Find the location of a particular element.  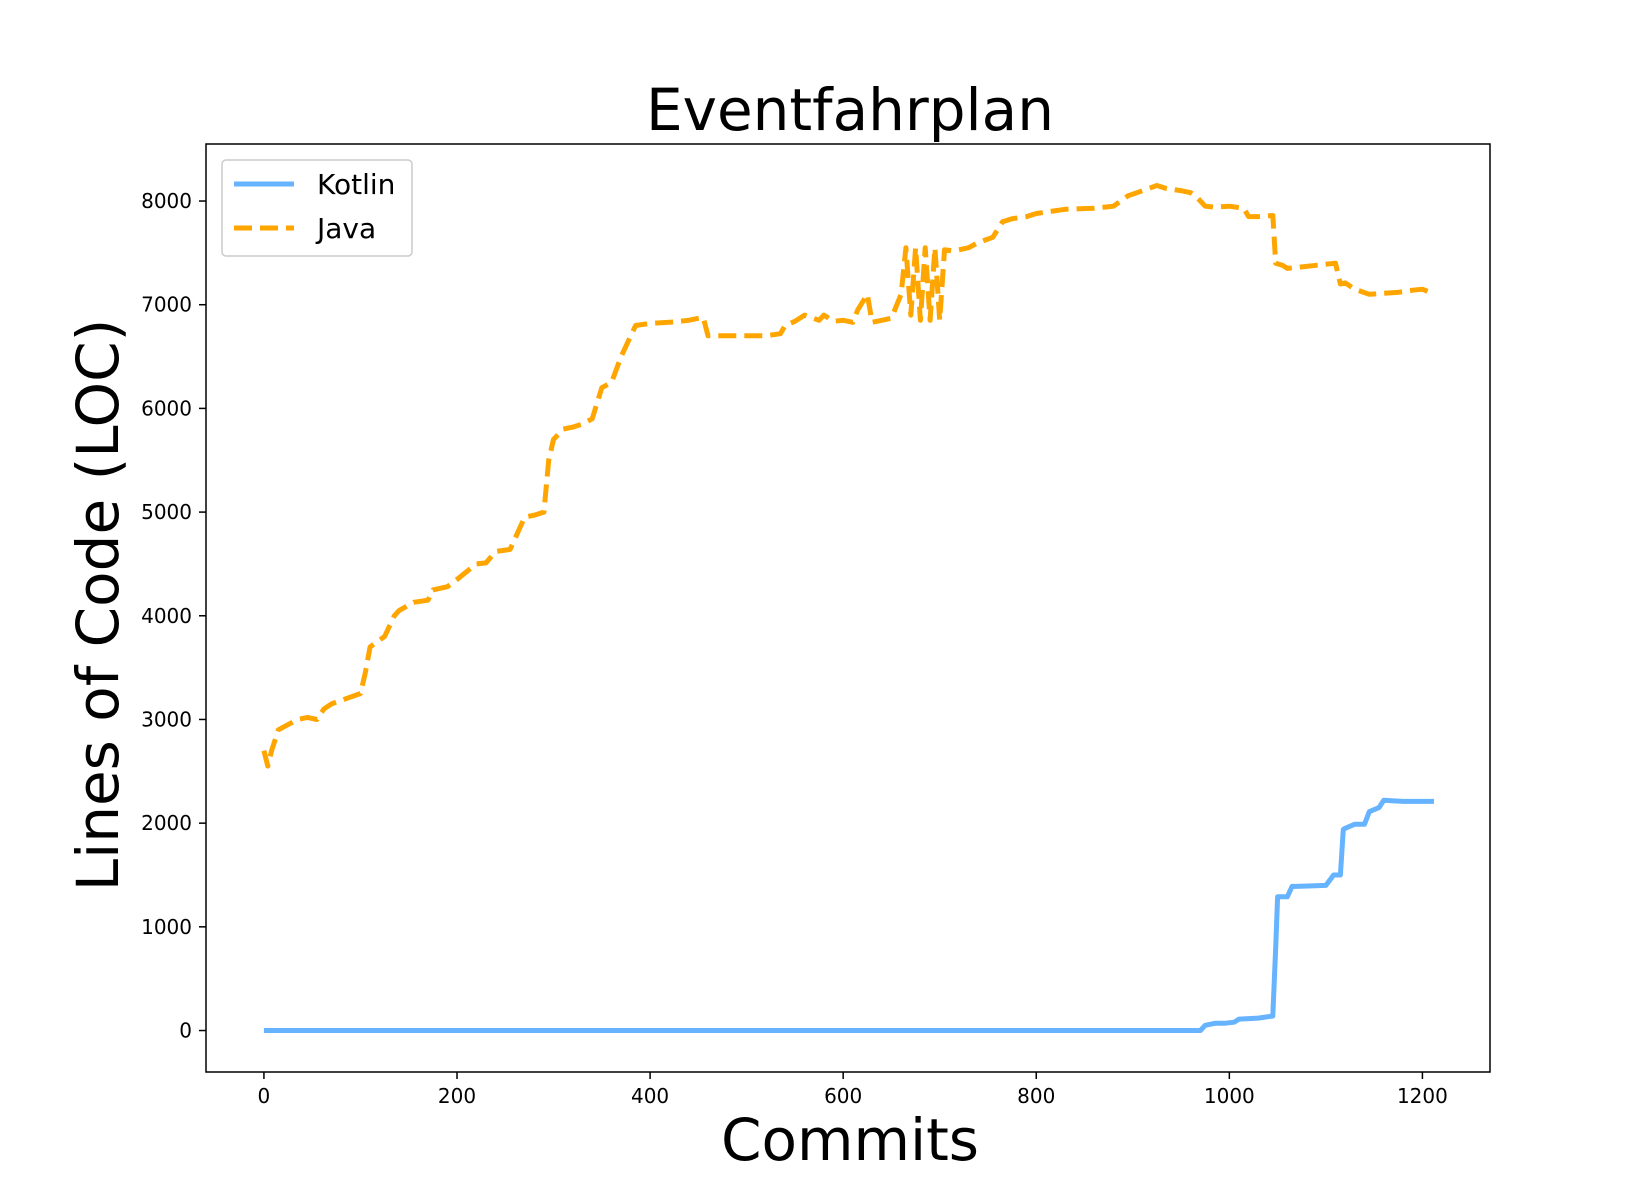

y-tick-label: 5000 is located at coordinates (166, 512).